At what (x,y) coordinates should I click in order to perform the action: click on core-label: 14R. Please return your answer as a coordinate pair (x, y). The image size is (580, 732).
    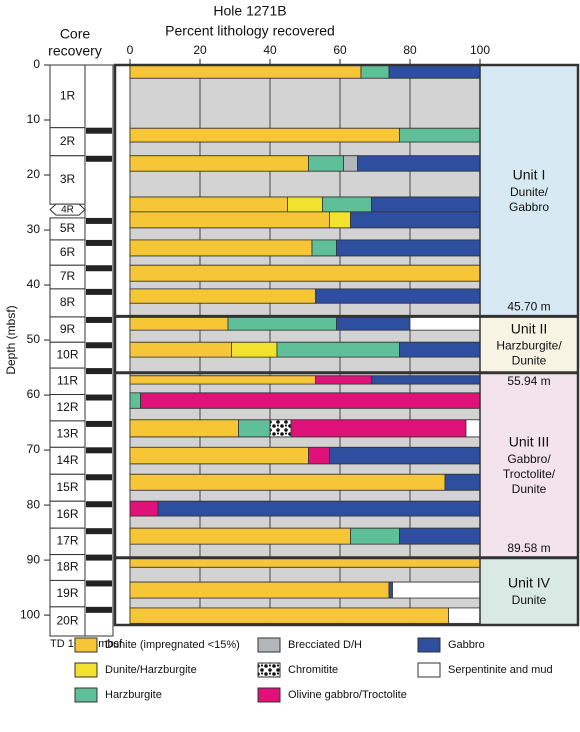
    Looking at the image, I should click on (67, 460).